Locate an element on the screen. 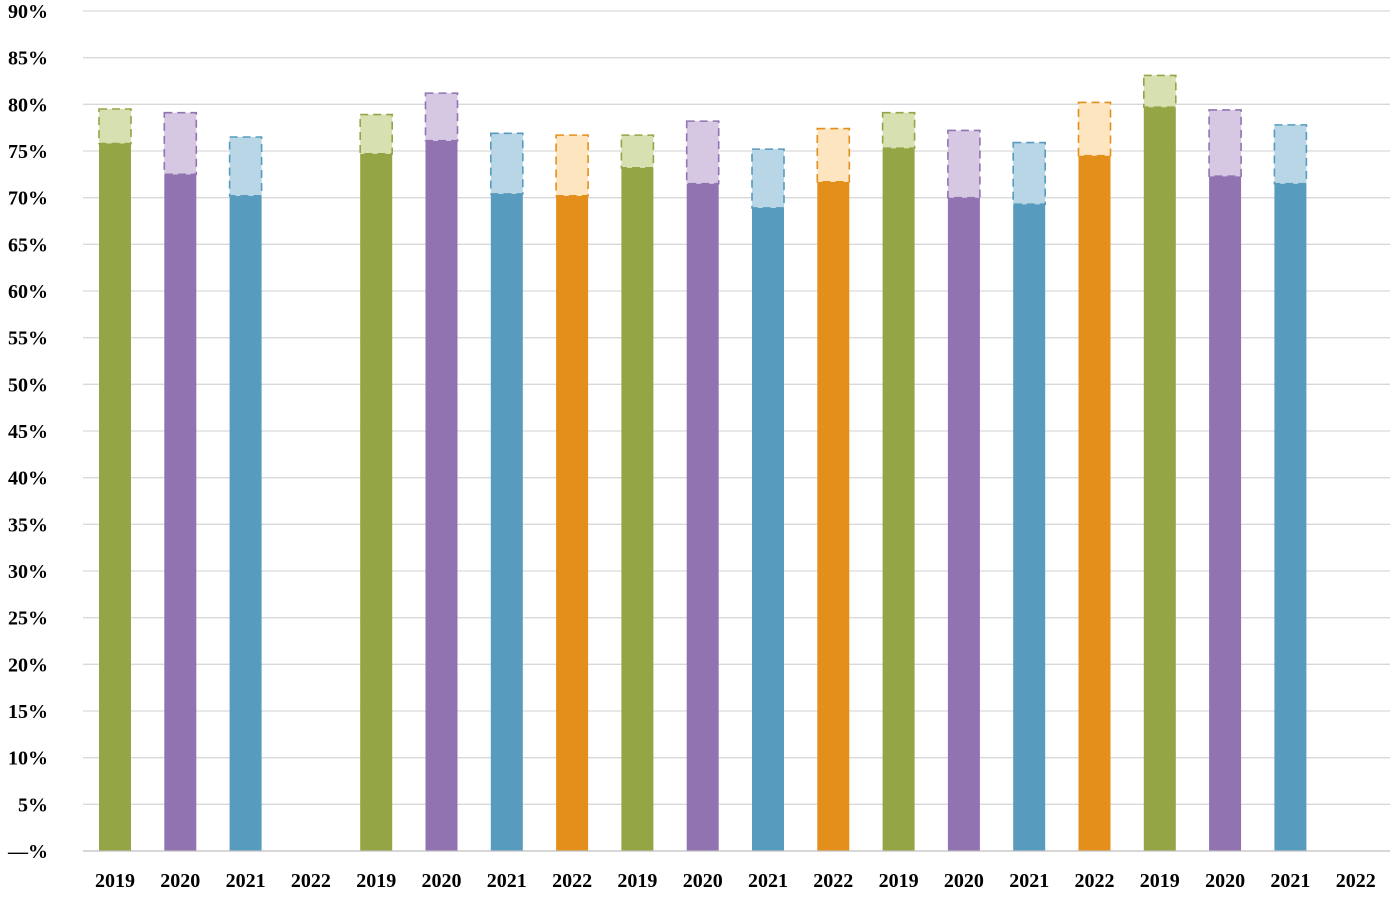  y-tick-label: 30% is located at coordinates (28, 572).